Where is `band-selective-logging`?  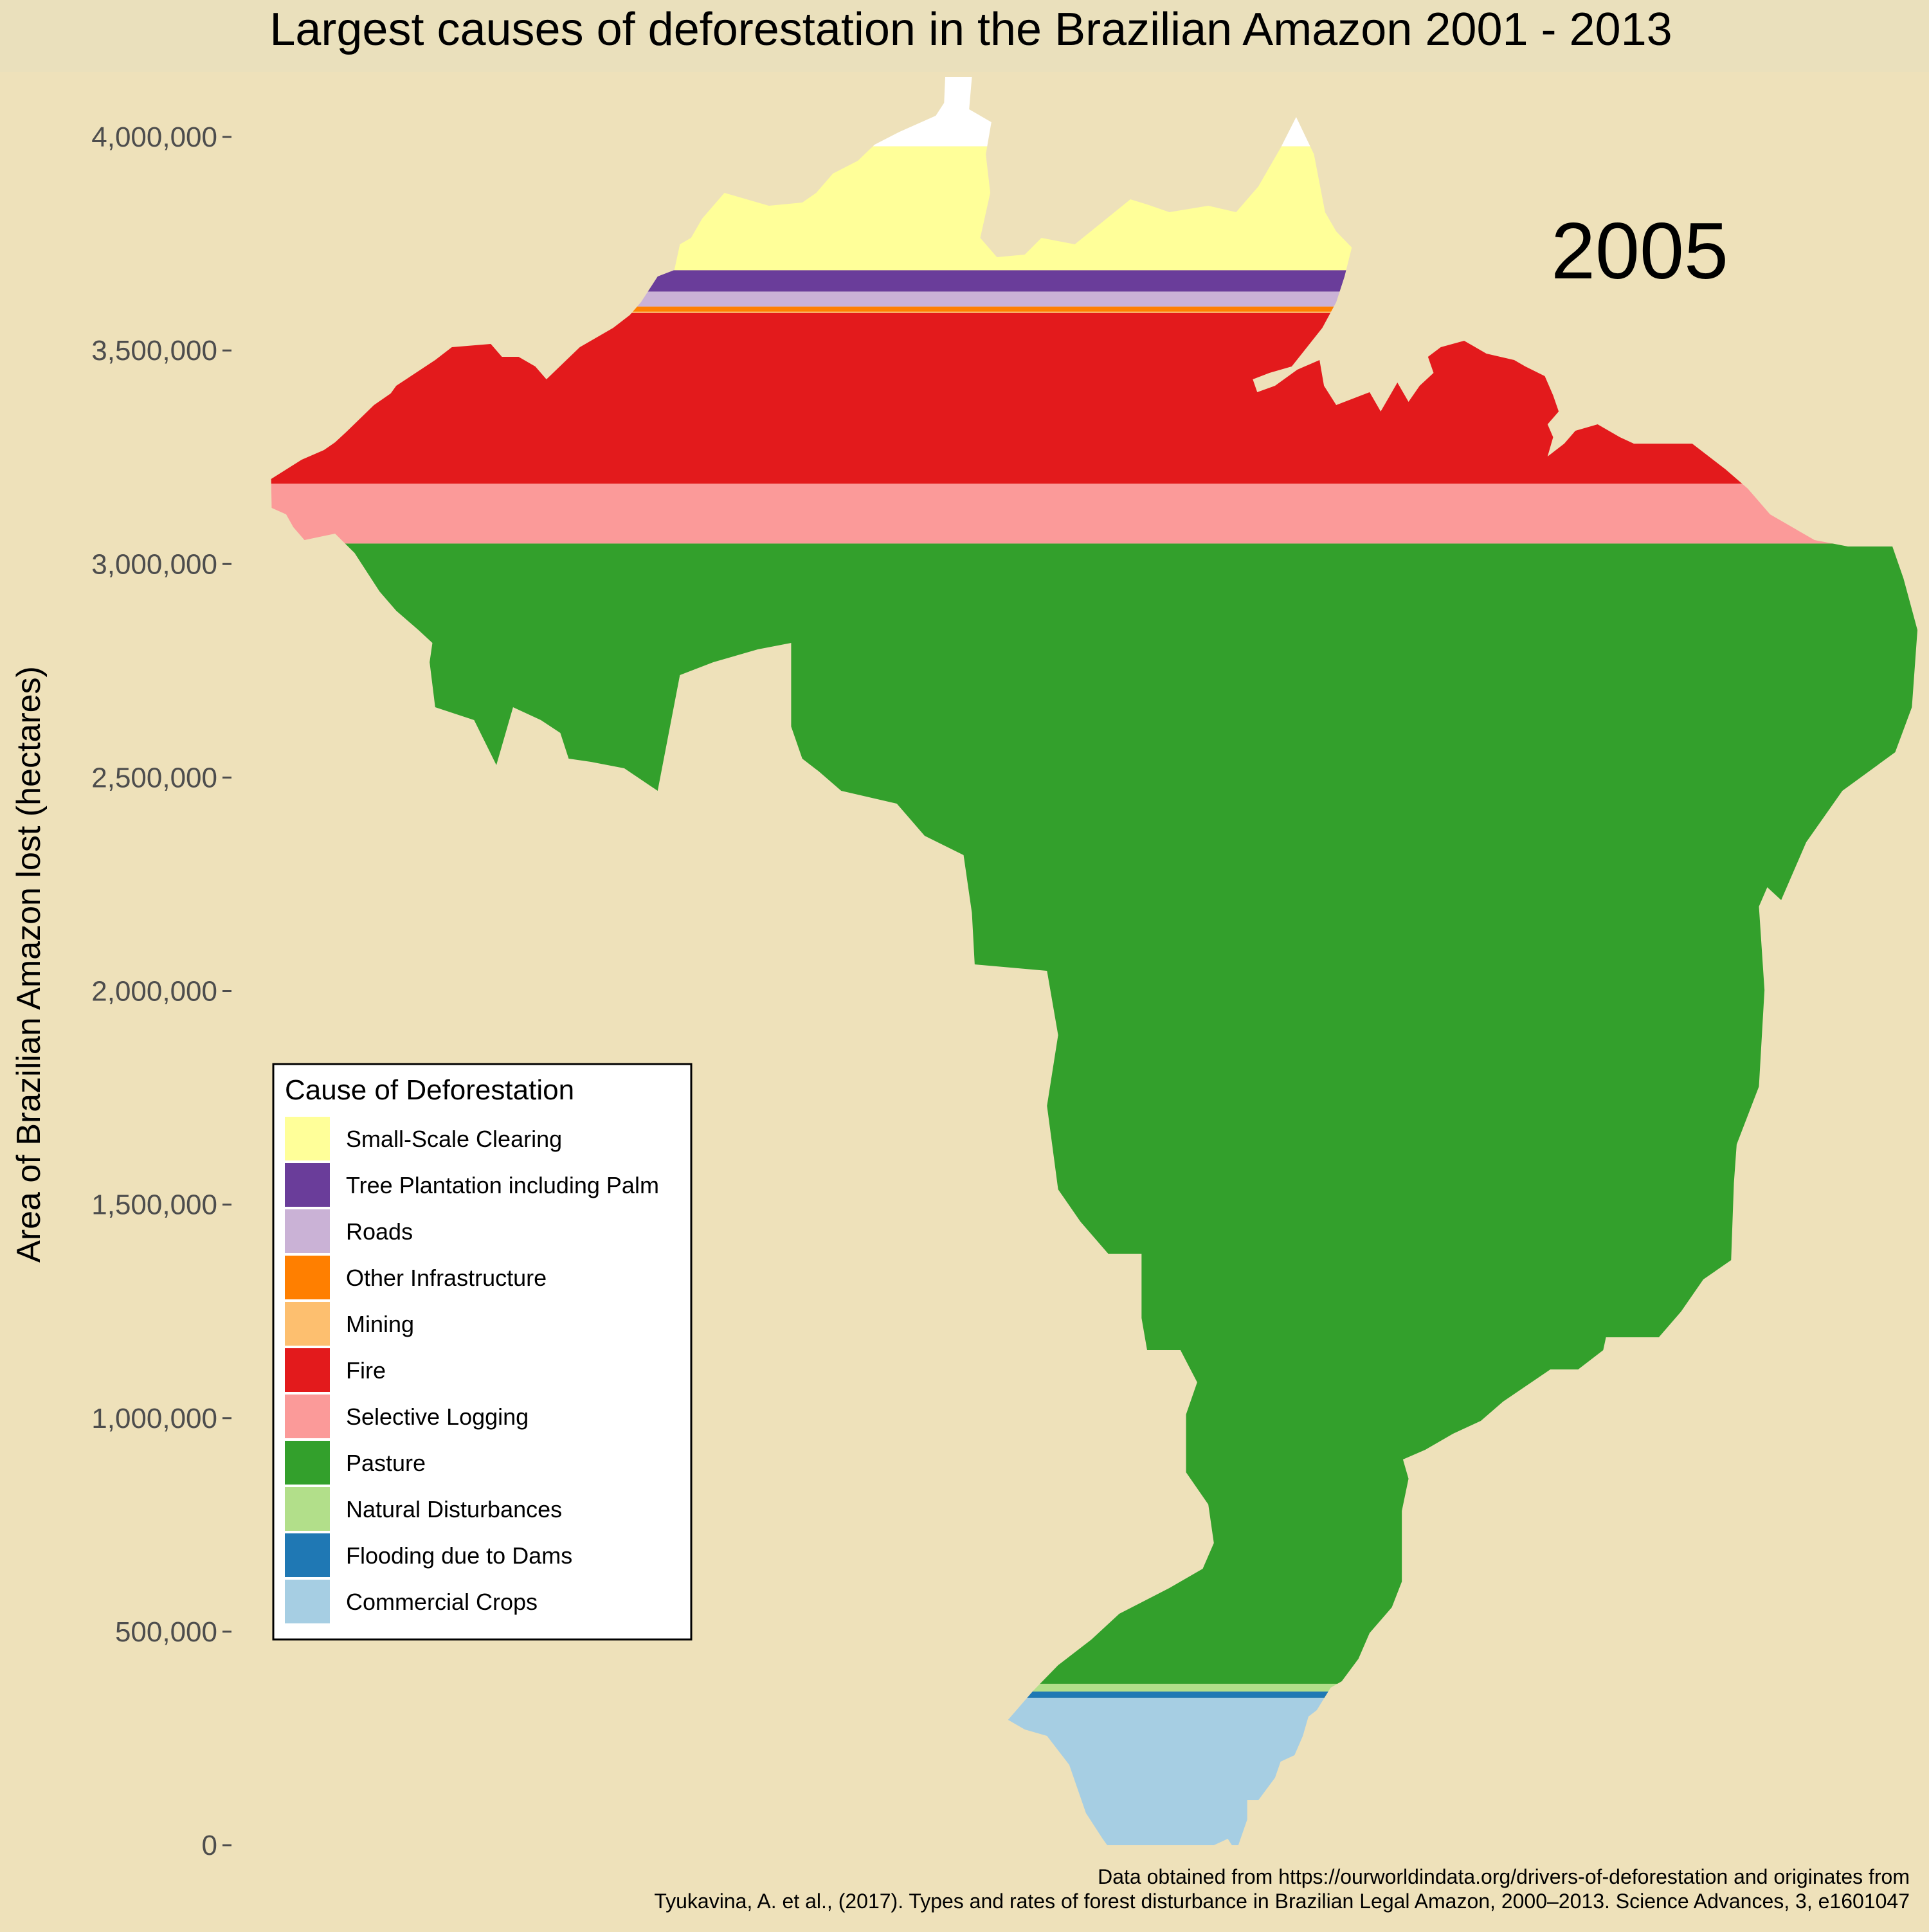
band-selective-logging is located at coordinates (1094, 513).